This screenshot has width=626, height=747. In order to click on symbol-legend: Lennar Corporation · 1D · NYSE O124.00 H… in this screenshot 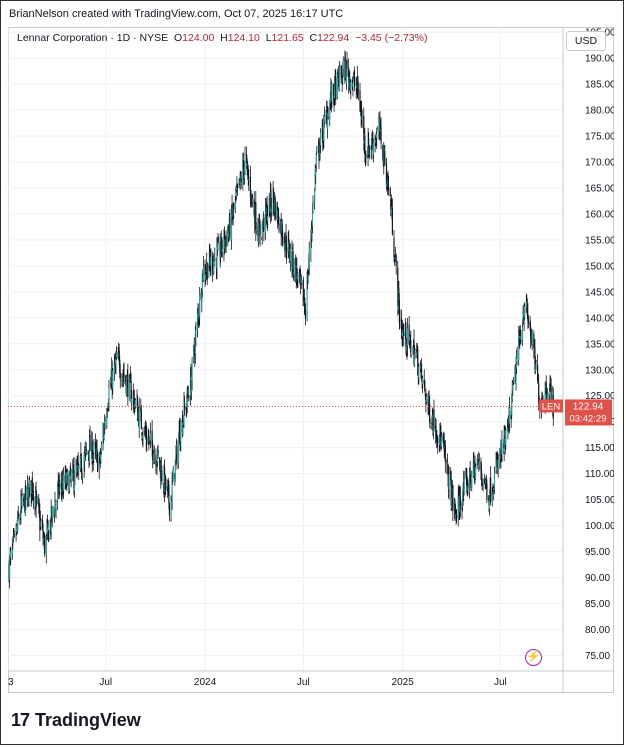, I will do `click(222, 38)`.